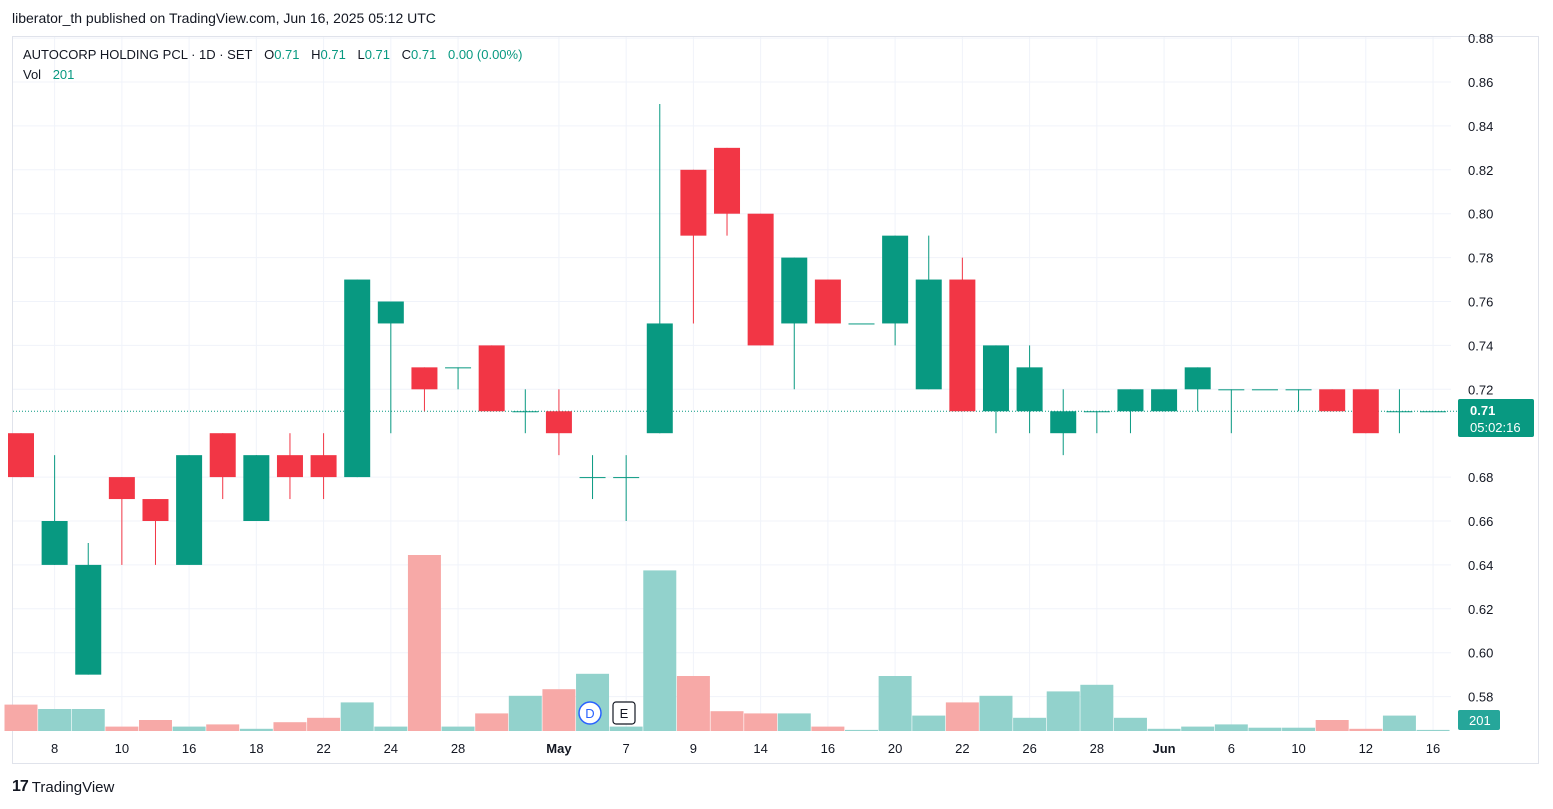  Describe the element at coordinates (590, 713) in the screenshot. I see `dividend-marker` at that location.